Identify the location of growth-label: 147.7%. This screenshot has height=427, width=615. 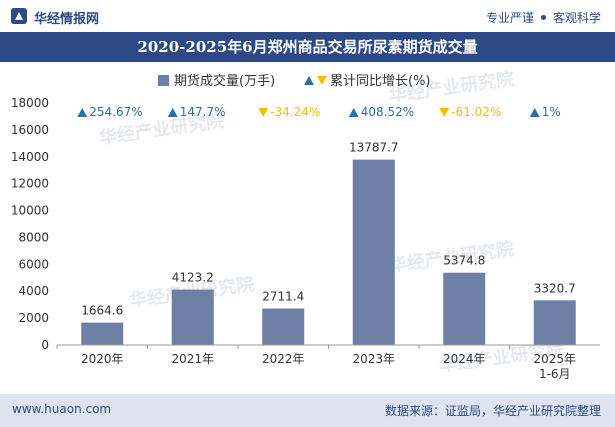
(203, 112).